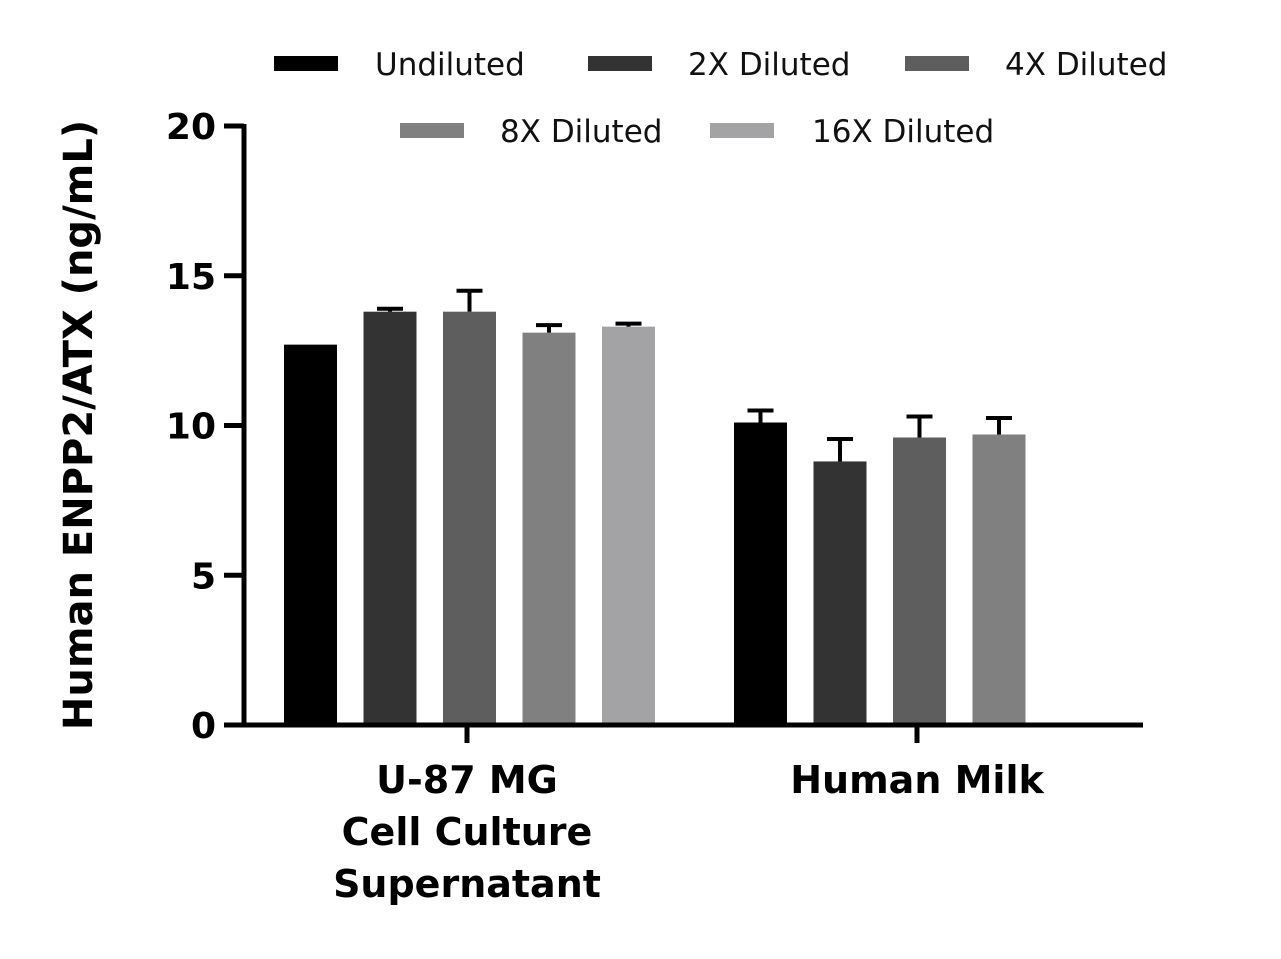  I want to click on x-category-label: U-87 MG, so click(467, 780).